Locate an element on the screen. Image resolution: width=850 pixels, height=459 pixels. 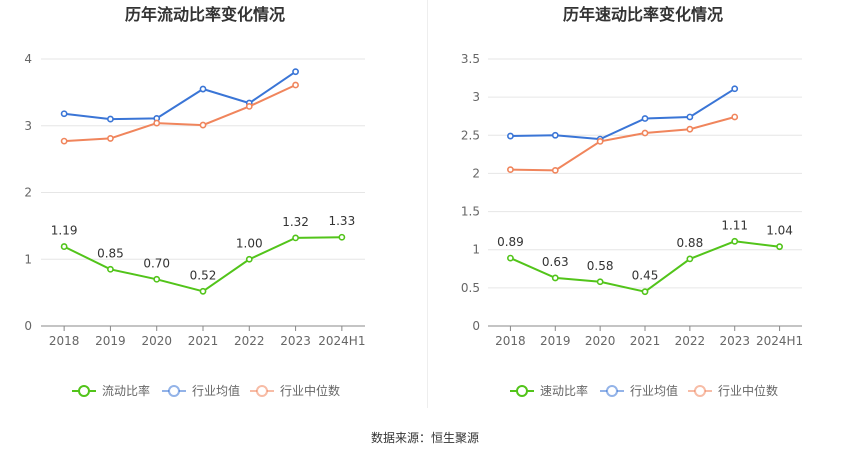
legend-item: 流动比率 is located at coordinates (111, 390).